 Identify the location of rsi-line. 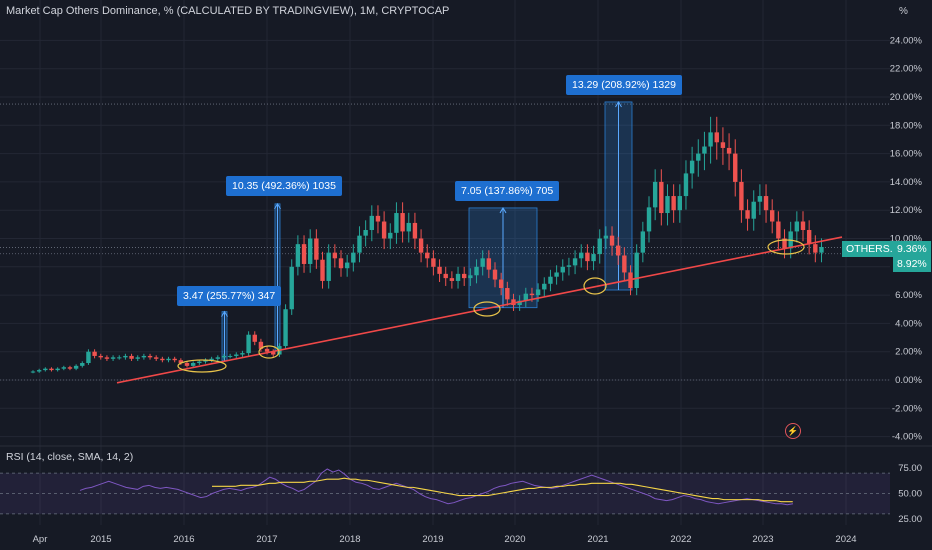
(436, 487).